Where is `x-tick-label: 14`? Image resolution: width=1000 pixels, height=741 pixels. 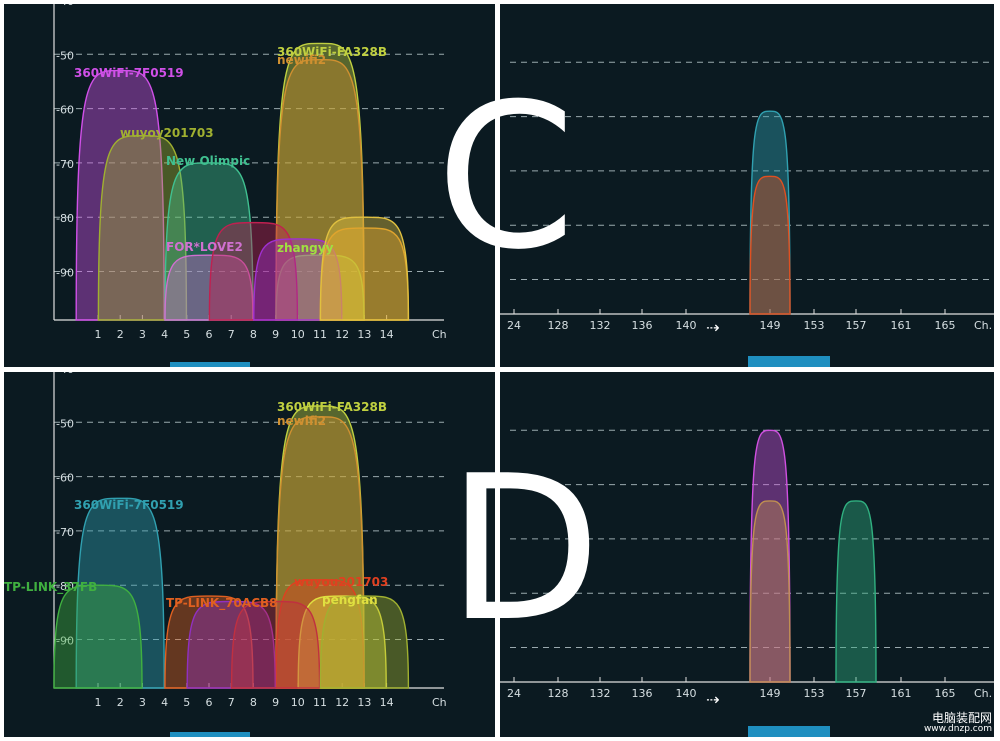 x-tick-label: 14 is located at coordinates (387, 702).